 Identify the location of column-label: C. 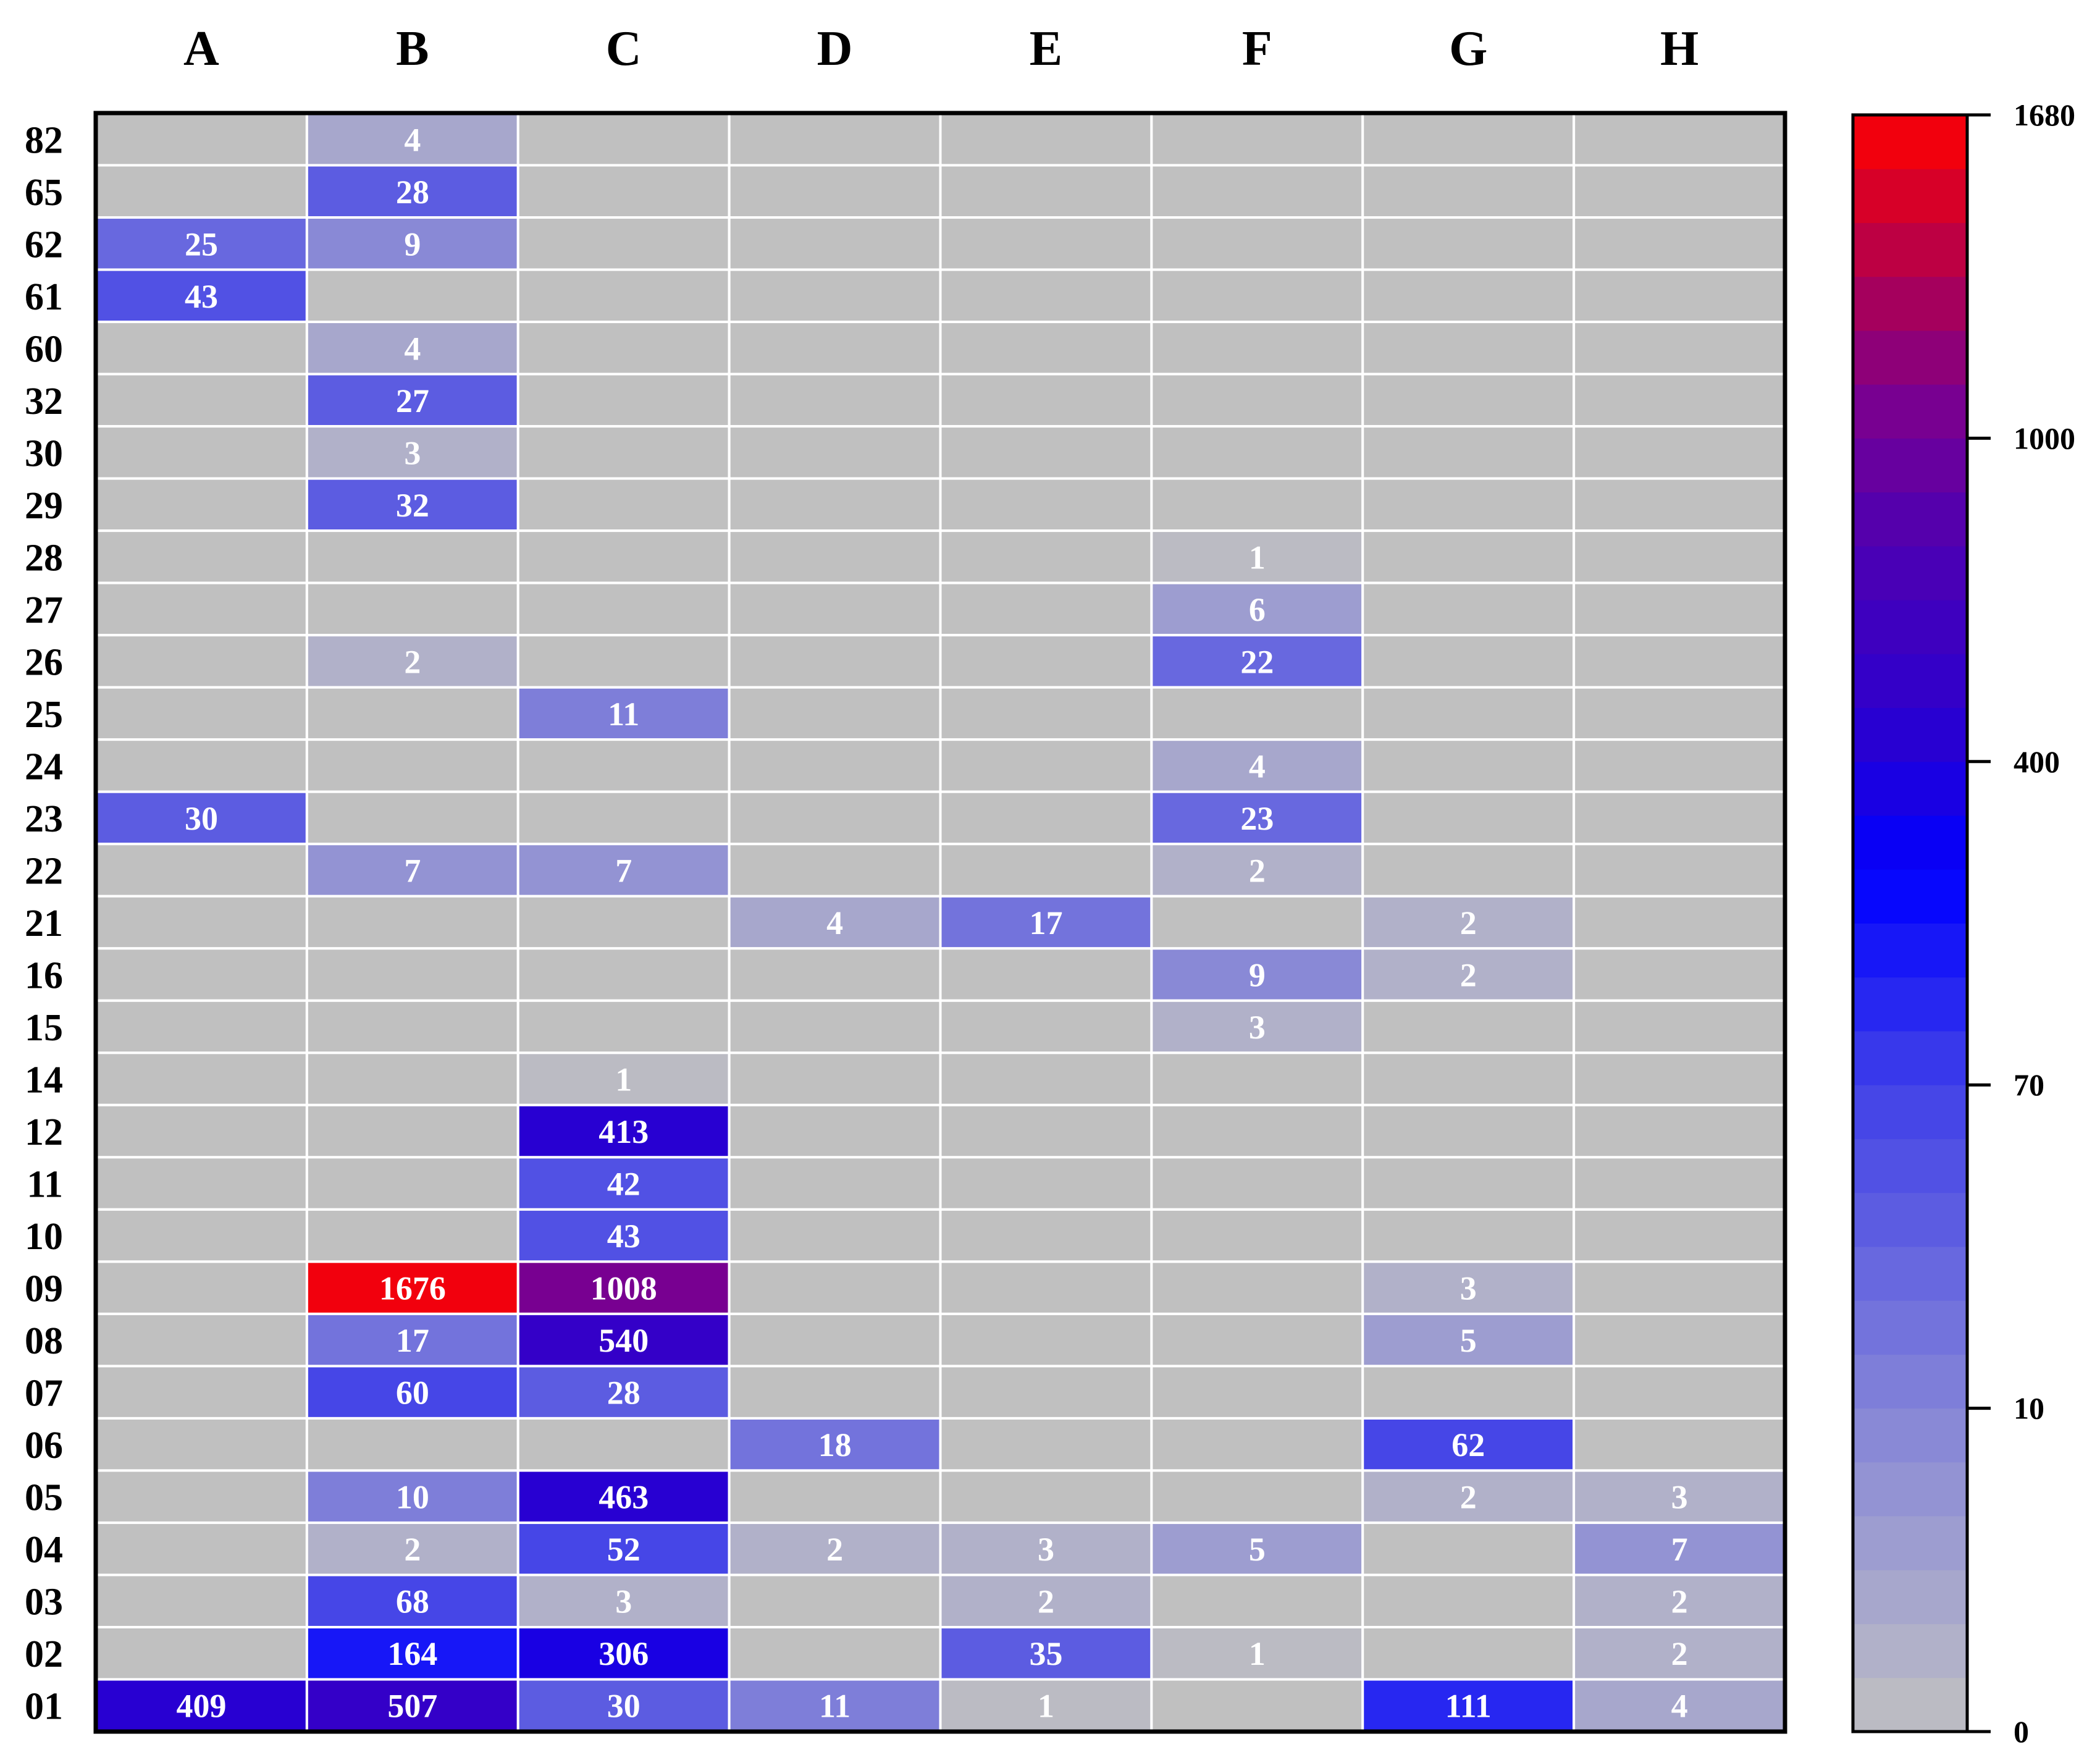
(624, 49).